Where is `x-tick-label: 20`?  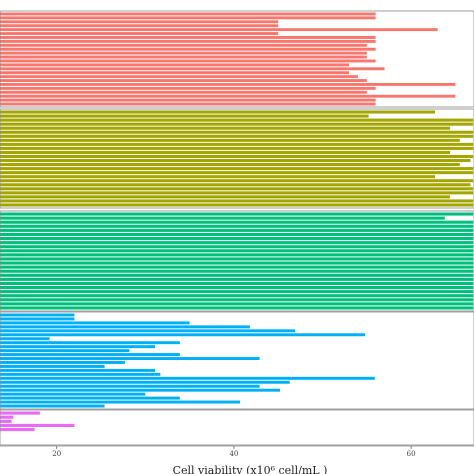
x-tick-label: 20 is located at coordinates (56, 454).